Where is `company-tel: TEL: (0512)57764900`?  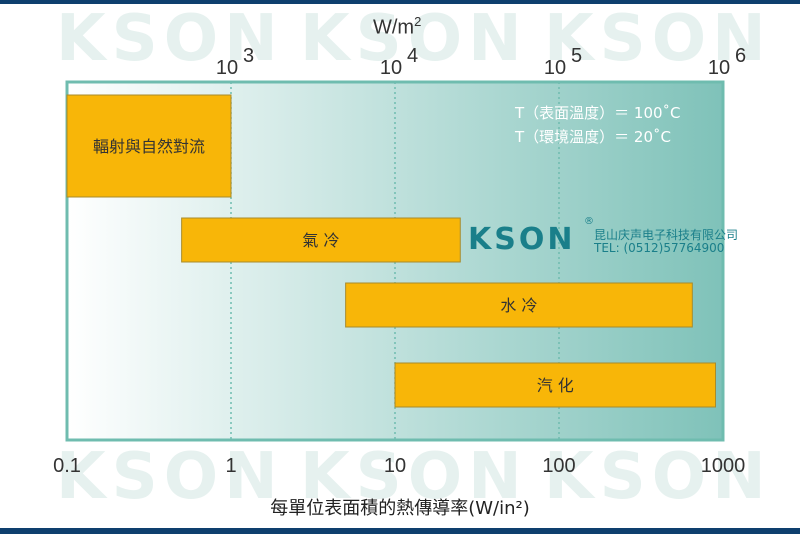 company-tel: TEL: (0512)57764900 is located at coordinates (659, 248).